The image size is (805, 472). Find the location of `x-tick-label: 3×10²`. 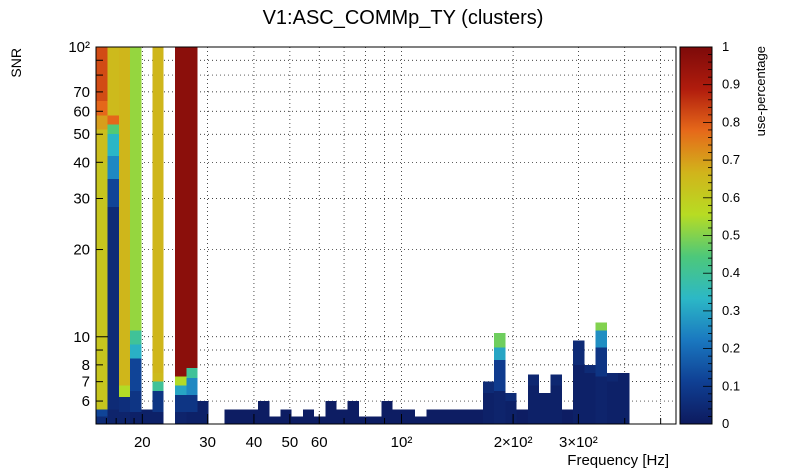

x-tick-label: 3×10² is located at coordinates (578, 442).